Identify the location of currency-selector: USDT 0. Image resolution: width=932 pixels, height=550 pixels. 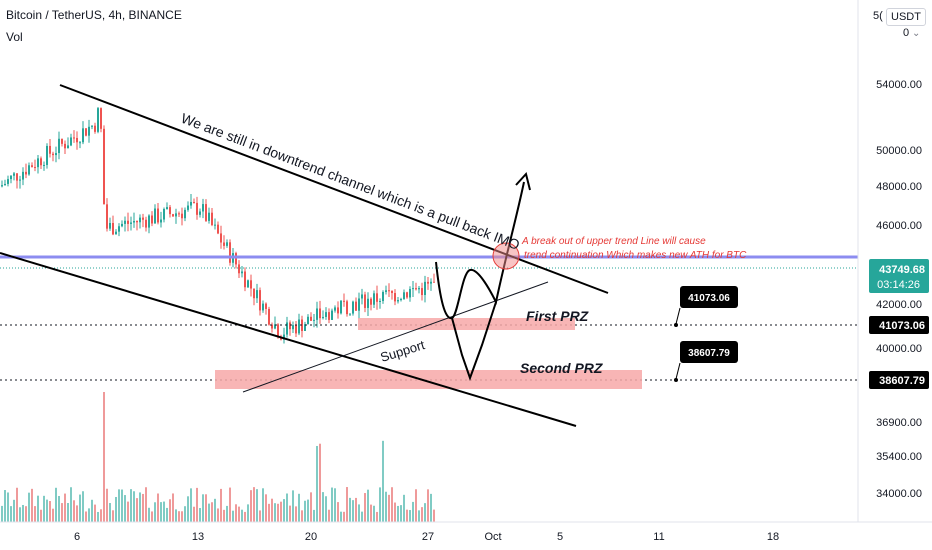
(906, 23).